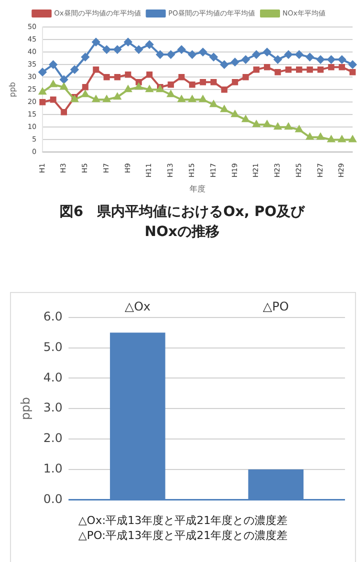  Describe the element at coordinates (52, 499) in the screenshot. I see `y-tick-label: 0.0` at that location.